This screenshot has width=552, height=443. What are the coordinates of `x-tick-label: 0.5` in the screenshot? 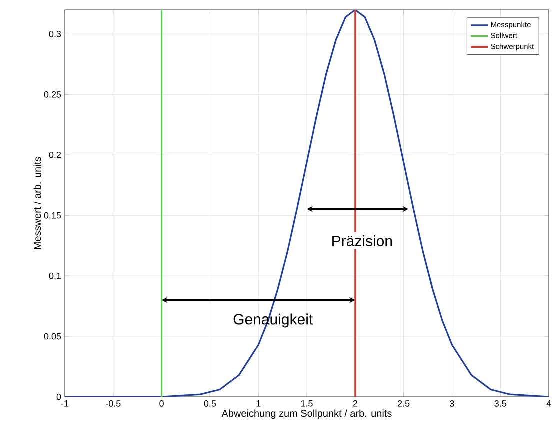 It's located at (210, 403).